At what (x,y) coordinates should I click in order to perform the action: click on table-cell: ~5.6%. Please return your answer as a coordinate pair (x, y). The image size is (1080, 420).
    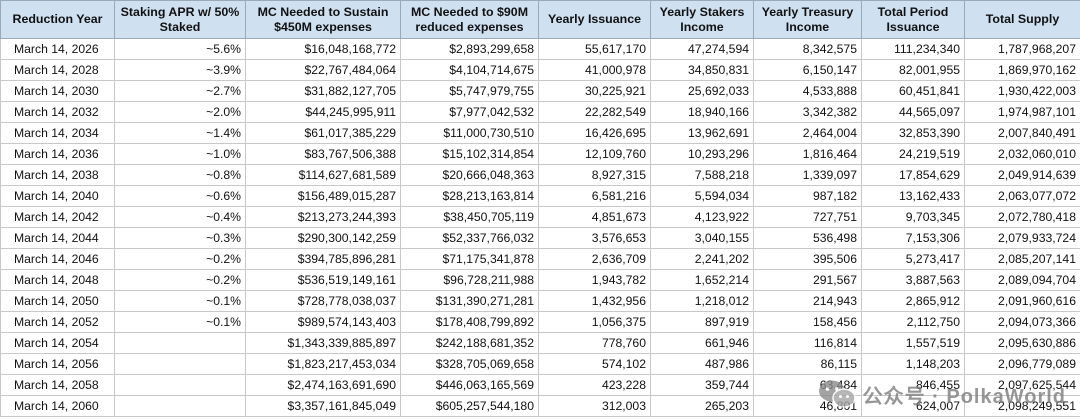
    Looking at the image, I should click on (180, 49).